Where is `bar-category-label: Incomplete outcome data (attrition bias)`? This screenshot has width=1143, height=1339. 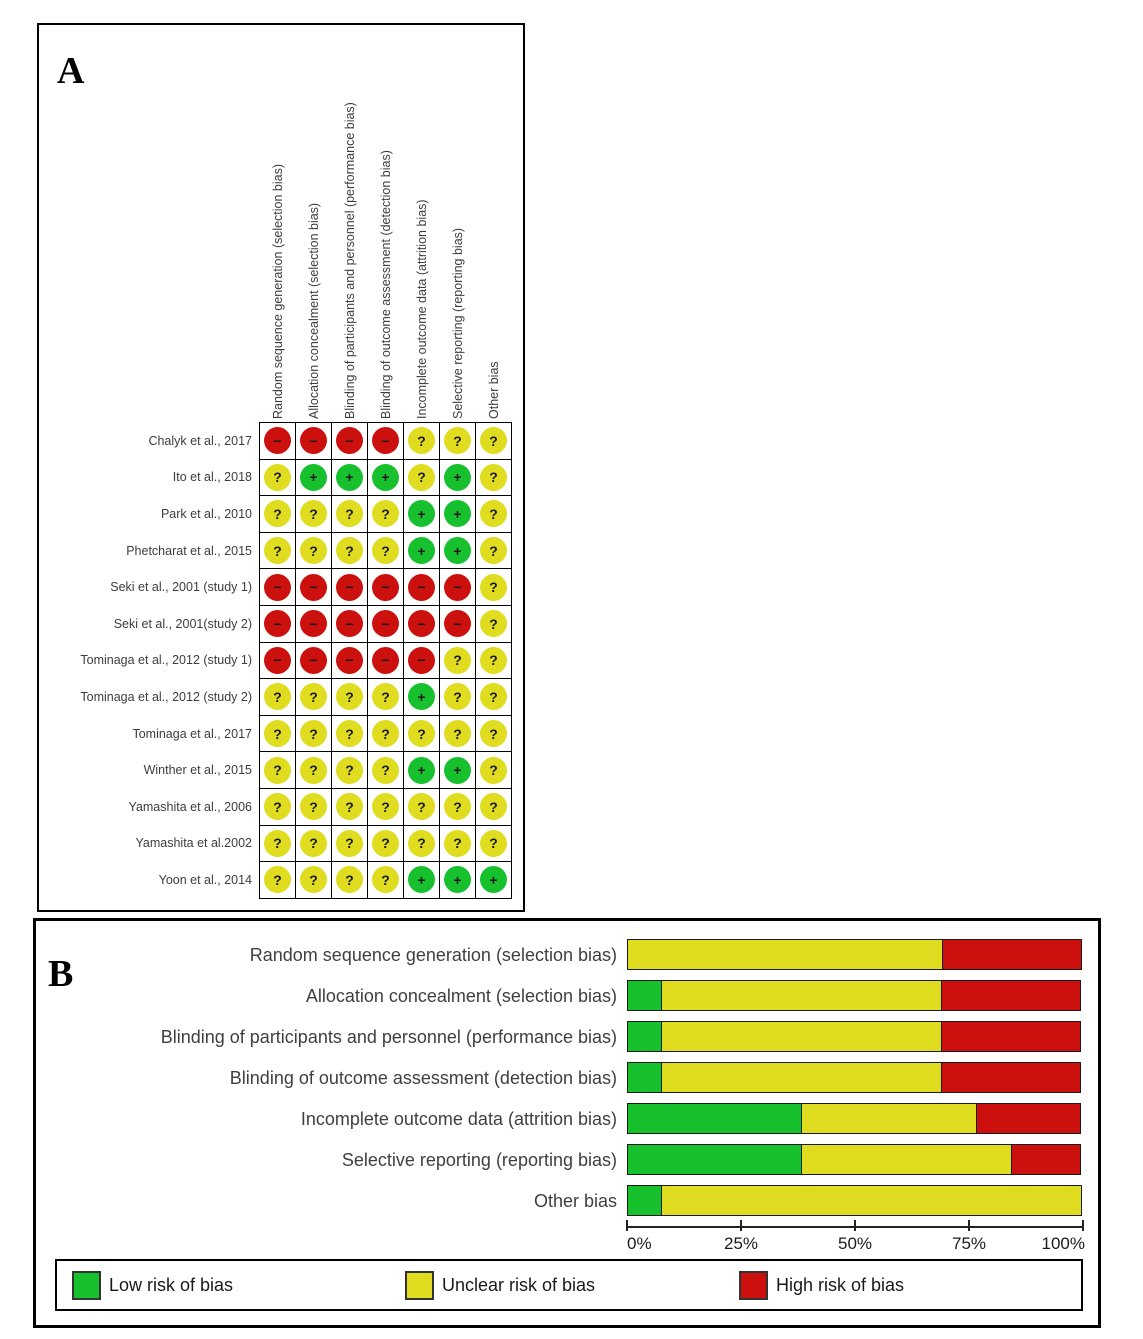
bar-category-label: Incomplete outcome data (attrition bias) is located at coordinates (458, 1118).